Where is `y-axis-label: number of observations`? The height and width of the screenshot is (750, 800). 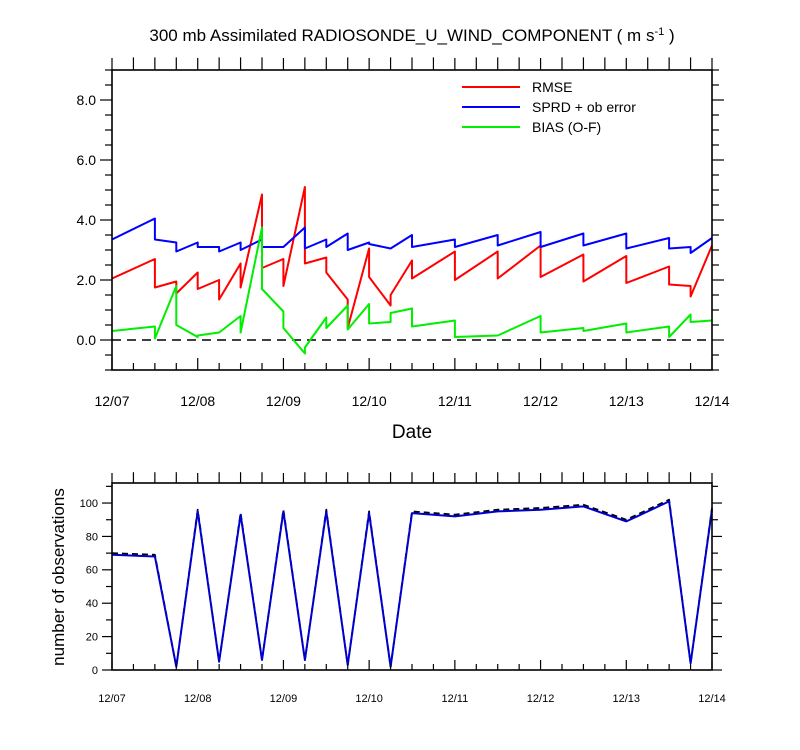
y-axis-label: number of observations is located at coordinates (58, 577).